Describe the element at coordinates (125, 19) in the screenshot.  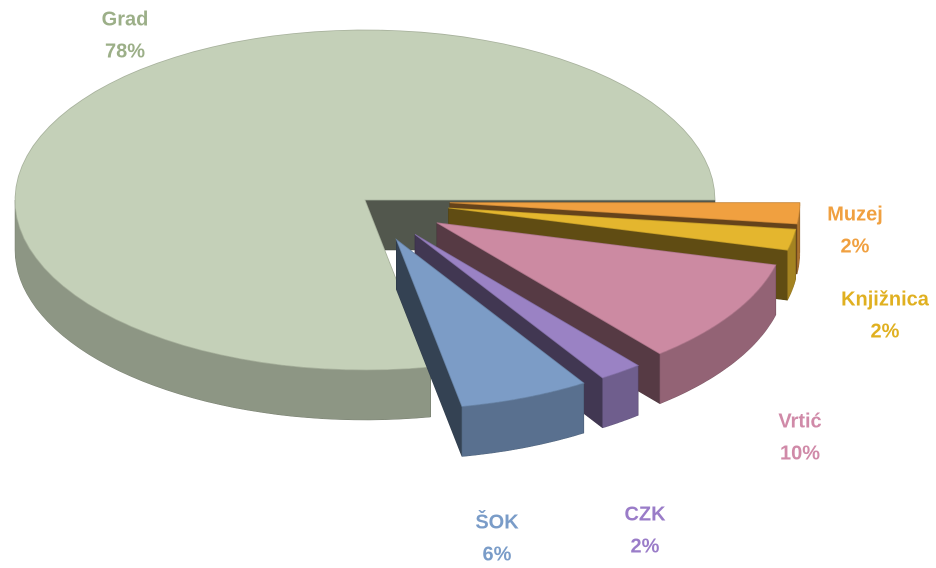
I see `slice-label: Grad` at that location.